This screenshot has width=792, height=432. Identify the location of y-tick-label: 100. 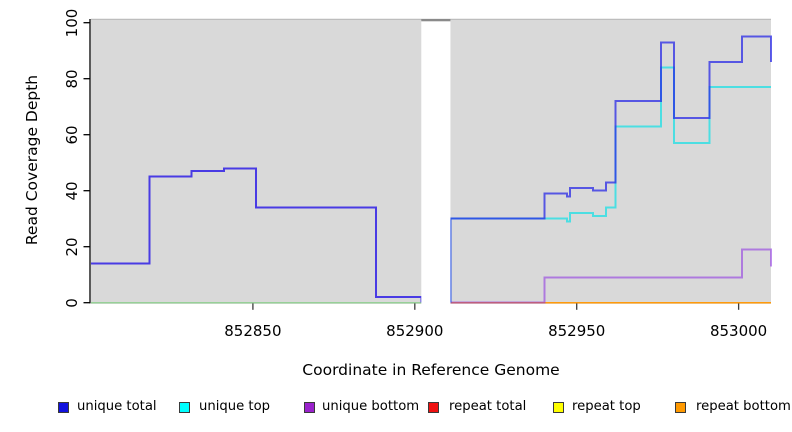
(72, 23).